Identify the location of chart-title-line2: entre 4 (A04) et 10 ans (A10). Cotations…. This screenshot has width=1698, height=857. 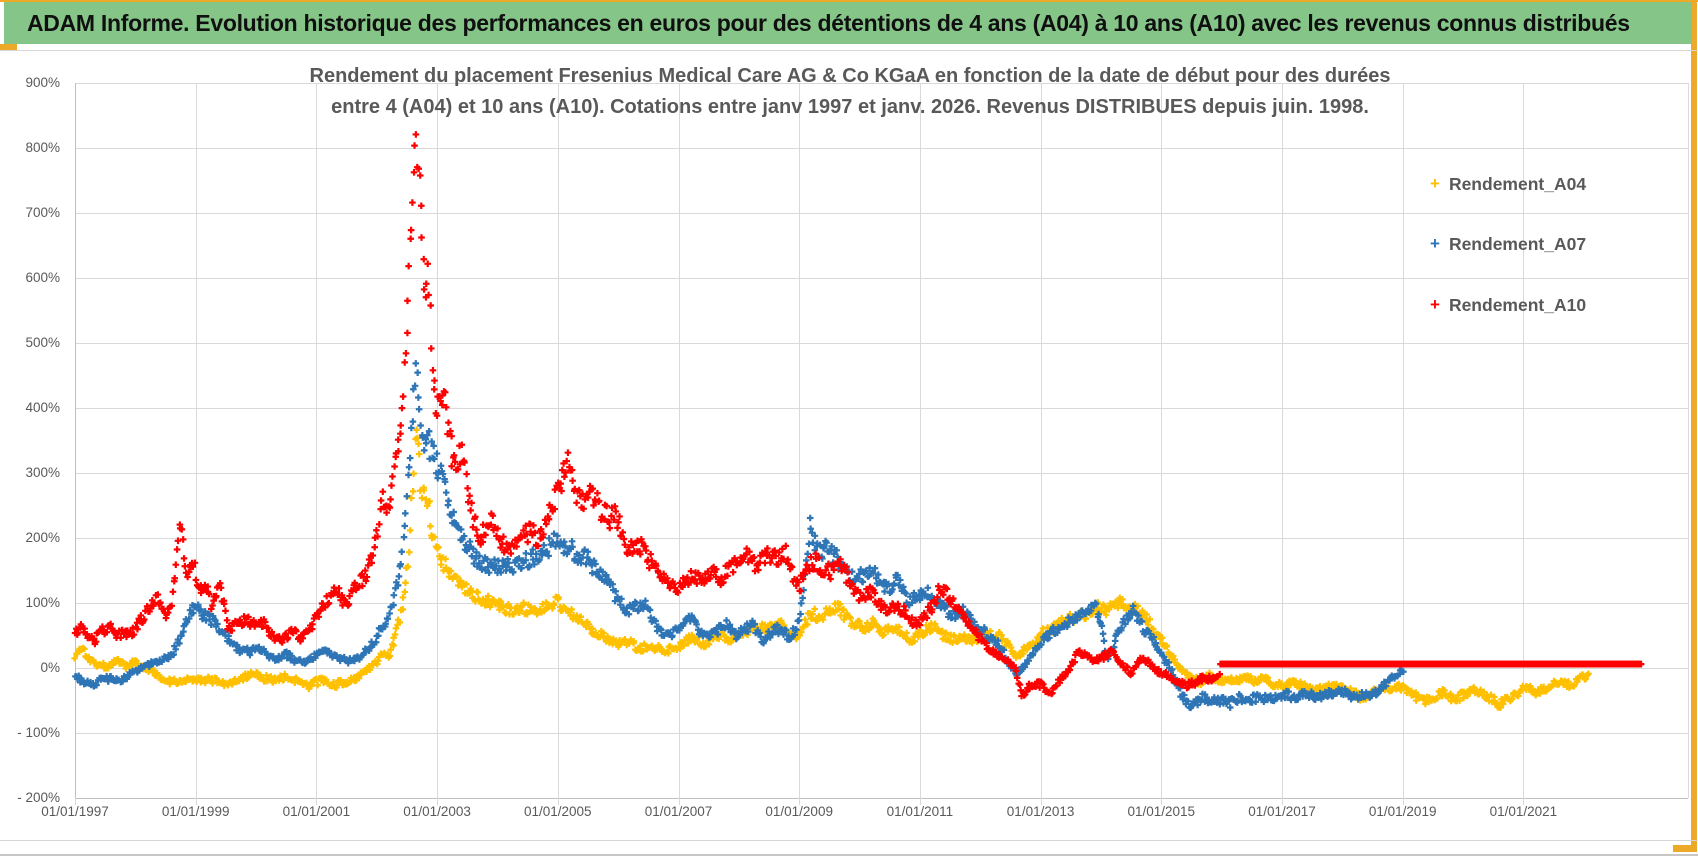
(850, 107).